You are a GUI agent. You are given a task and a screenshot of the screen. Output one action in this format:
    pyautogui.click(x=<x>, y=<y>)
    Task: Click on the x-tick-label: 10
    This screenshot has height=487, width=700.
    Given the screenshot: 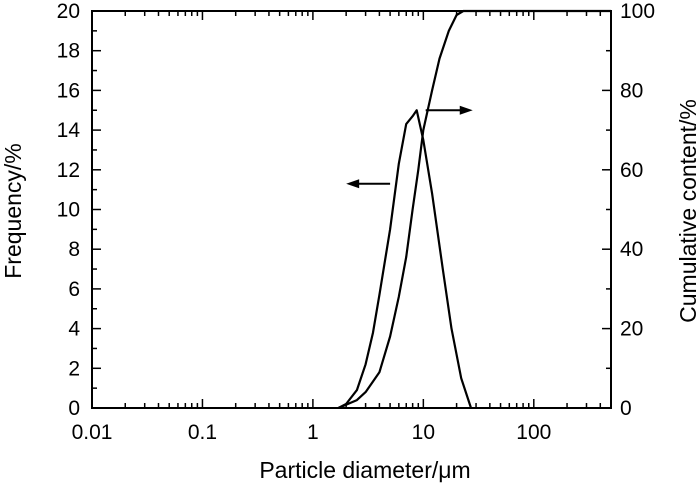 What is the action you would take?
    pyautogui.click(x=423, y=432)
    